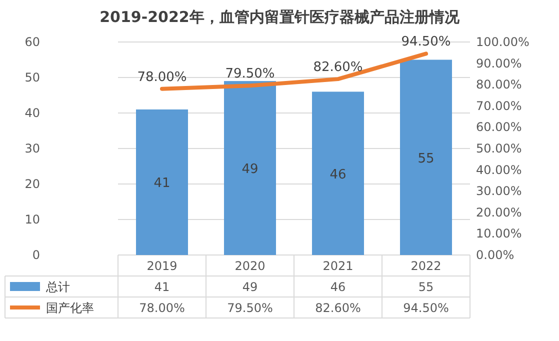 The width and height of the screenshot is (559, 341). Describe the element at coordinates (499, 63) in the screenshot. I see `y2-tick-label: 90.00%` at that location.